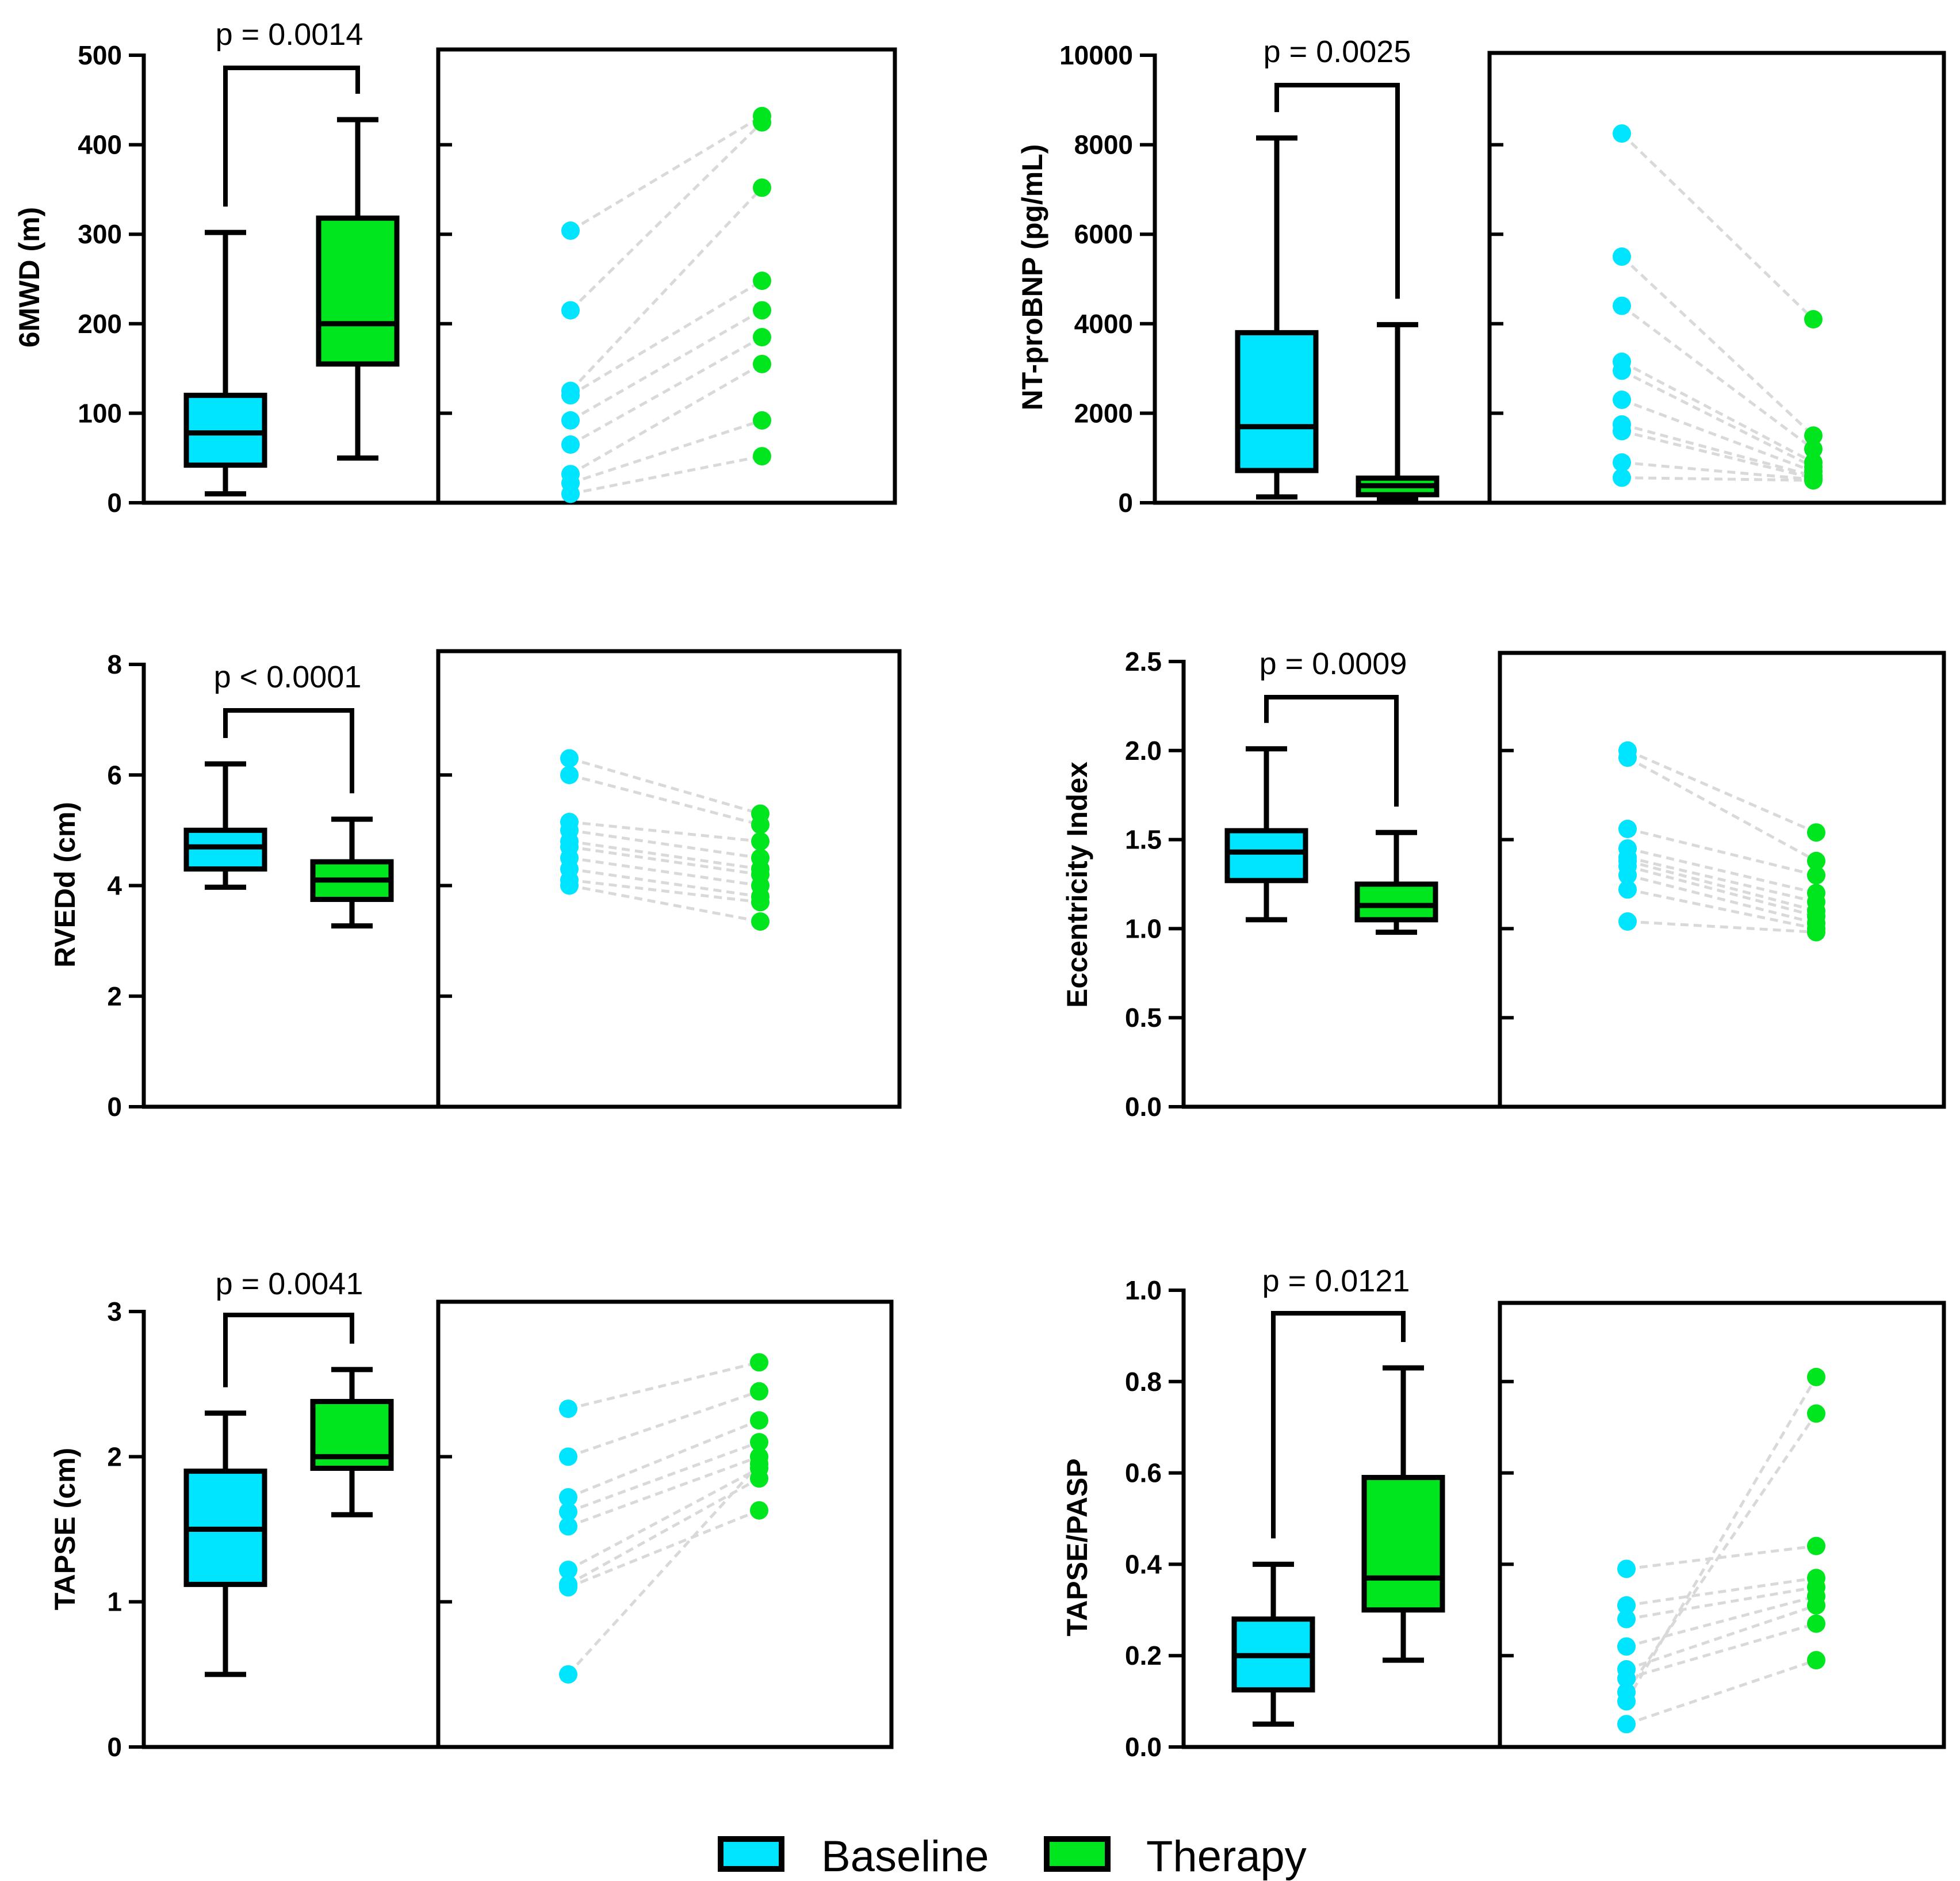 The width and height of the screenshot is (1960, 1881). Describe the element at coordinates (751, 1854) in the screenshot. I see `legend-baseline-swatch` at that location.